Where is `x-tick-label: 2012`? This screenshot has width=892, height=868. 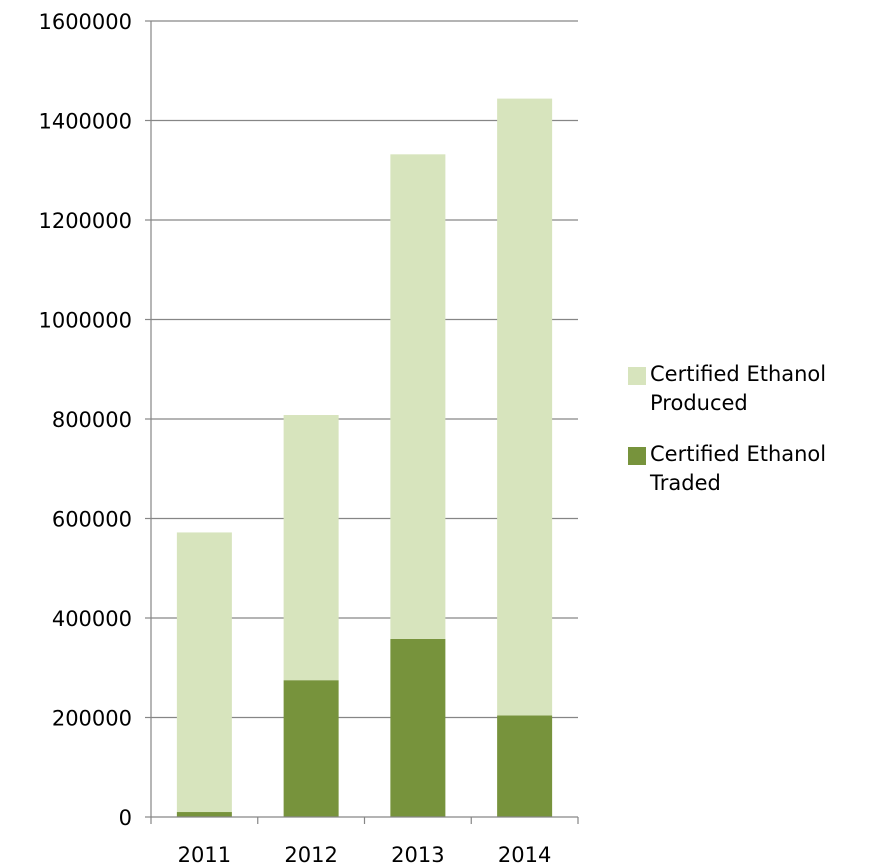
x-tick-label: 2012 is located at coordinates (310, 855).